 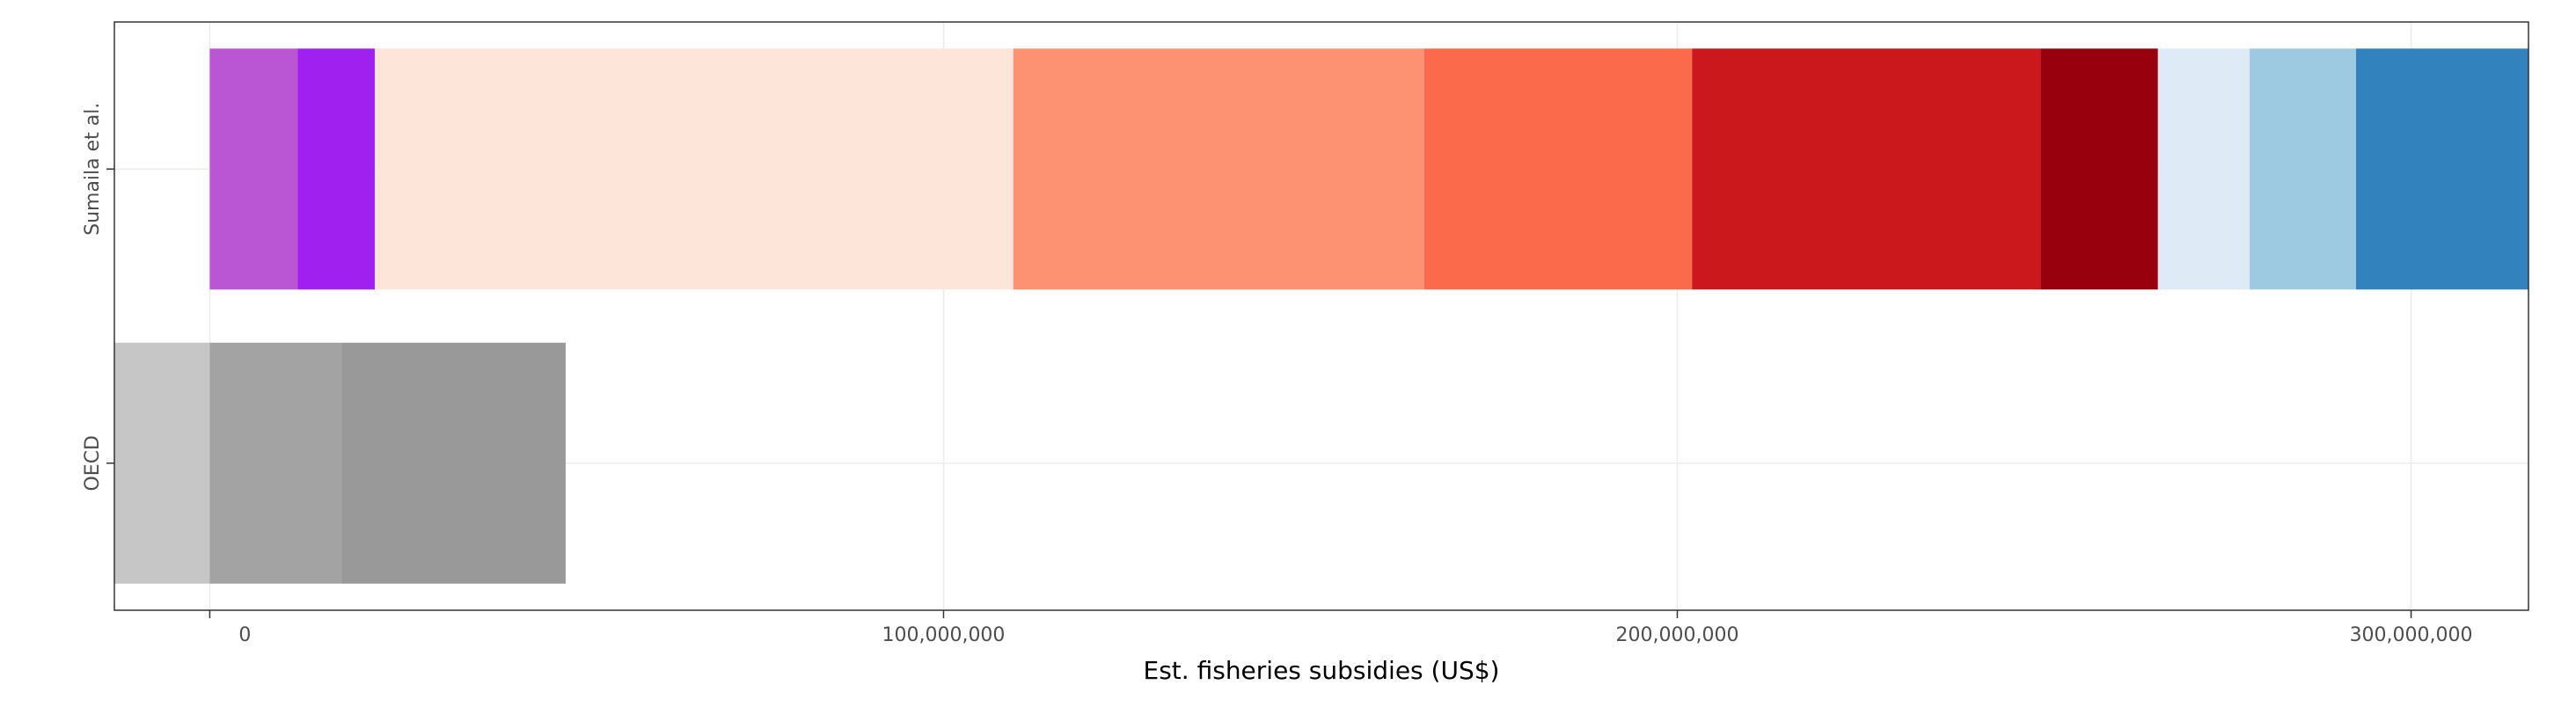 I want to click on bar-oecd, so click(x=340, y=463).